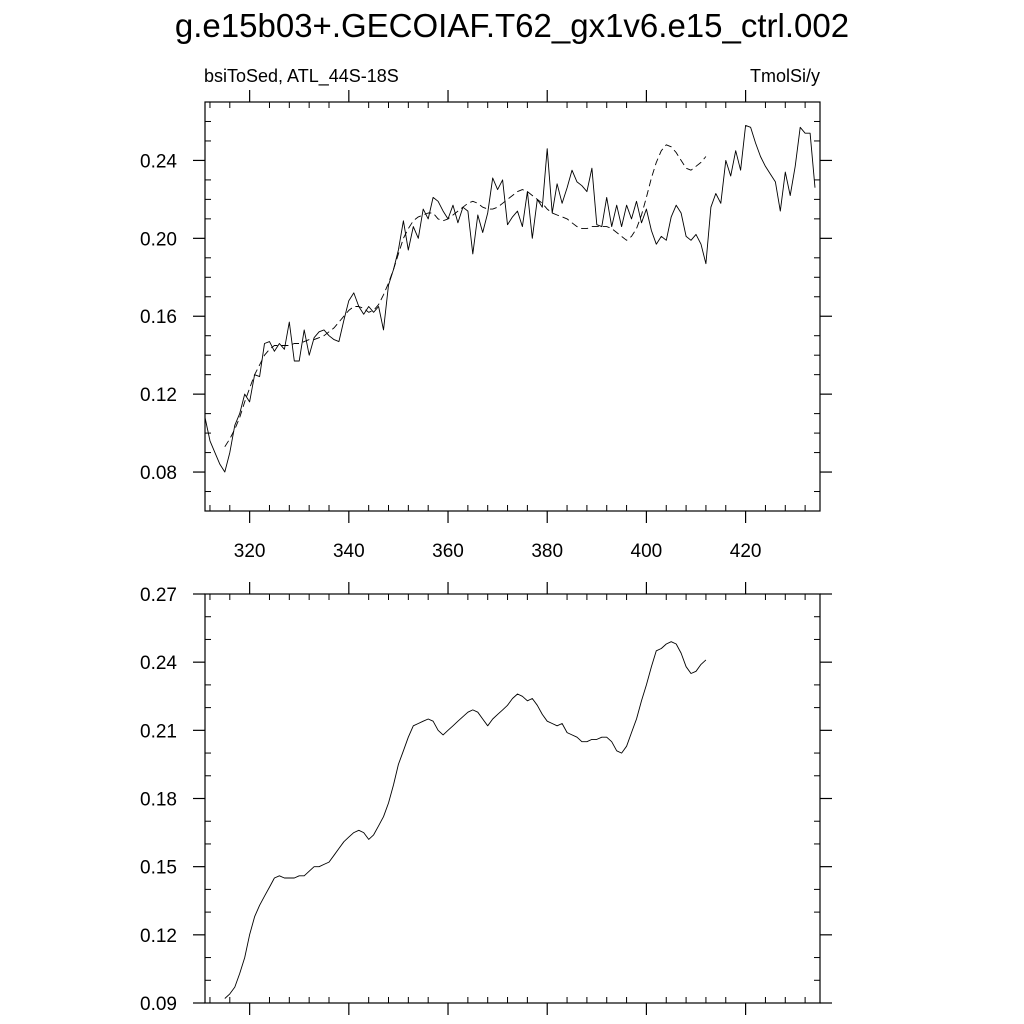 This screenshot has width=1024, height=1024. Describe the element at coordinates (158, 731) in the screenshot. I see `y-tick-label: 0.21` at that location.